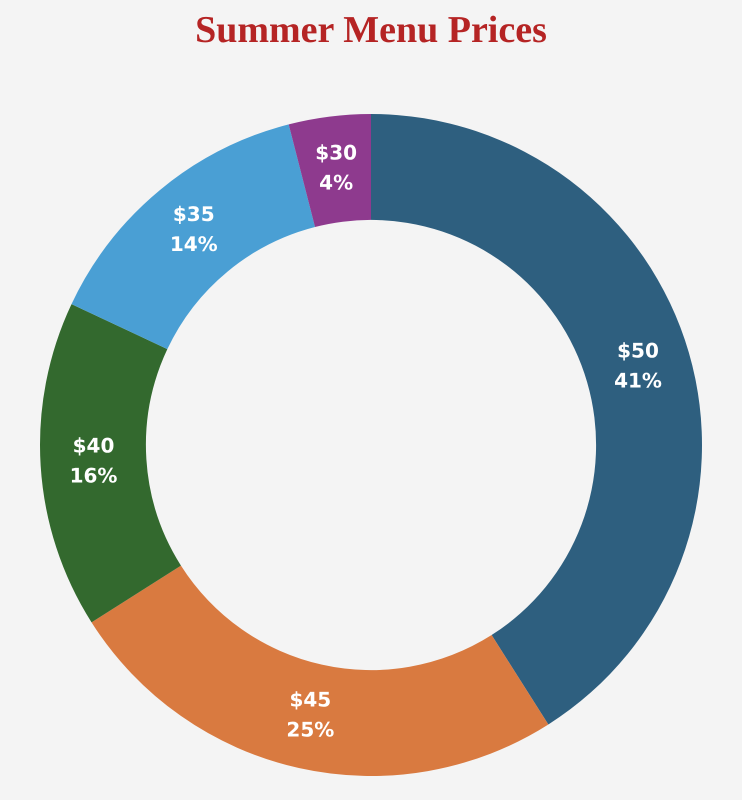 The height and width of the screenshot is (800, 742). What do you see at coordinates (93, 446) in the screenshot?
I see `slice-label: $40` at bounding box center [93, 446].